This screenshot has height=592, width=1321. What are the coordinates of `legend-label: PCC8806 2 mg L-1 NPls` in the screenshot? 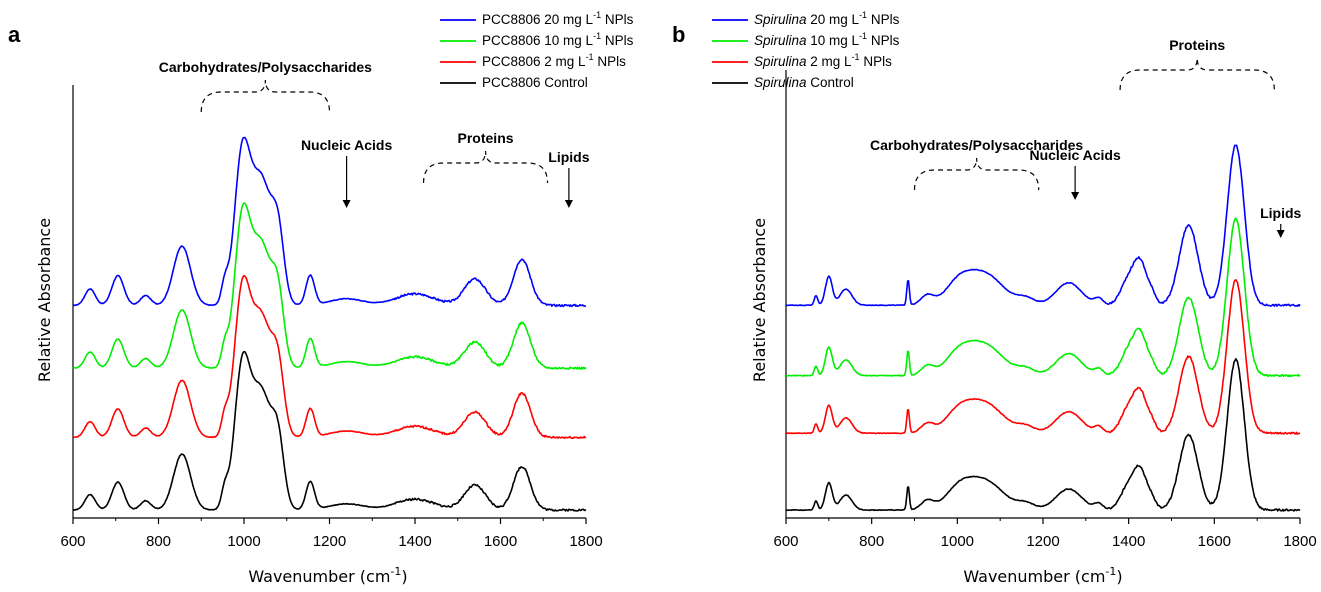 It's located at (554, 60).